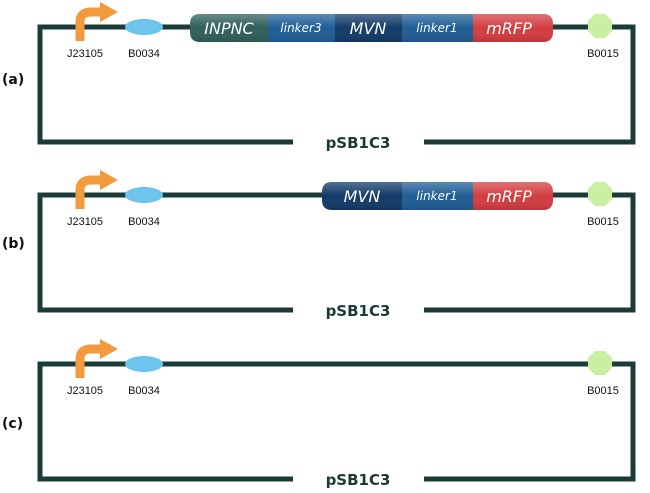 The height and width of the screenshot is (493, 650). I want to click on fusion-gene-construct: MVN linker1 mRFP, so click(437, 196).